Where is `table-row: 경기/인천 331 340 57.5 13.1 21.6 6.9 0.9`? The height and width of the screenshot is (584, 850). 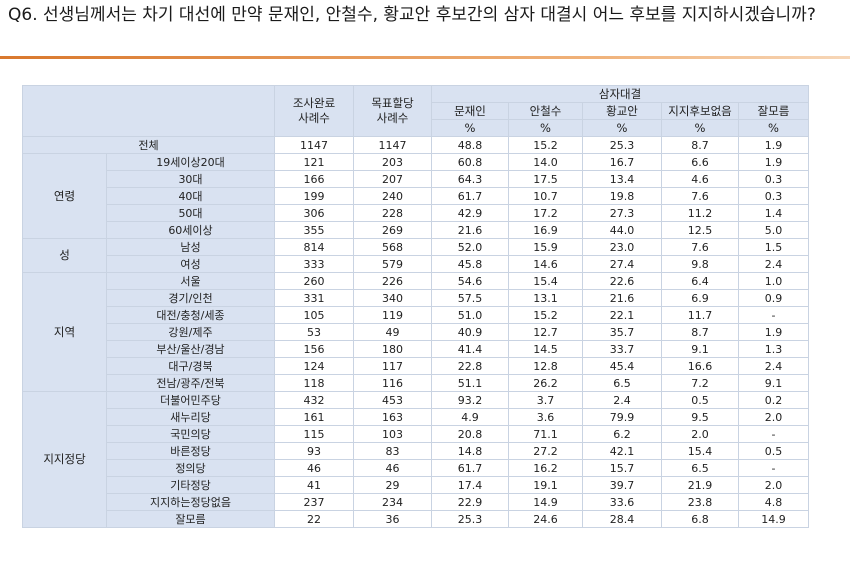 table-row: 경기/인천 331 340 57.5 13.1 21.6 6.9 0.9 is located at coordinates (416, 298).